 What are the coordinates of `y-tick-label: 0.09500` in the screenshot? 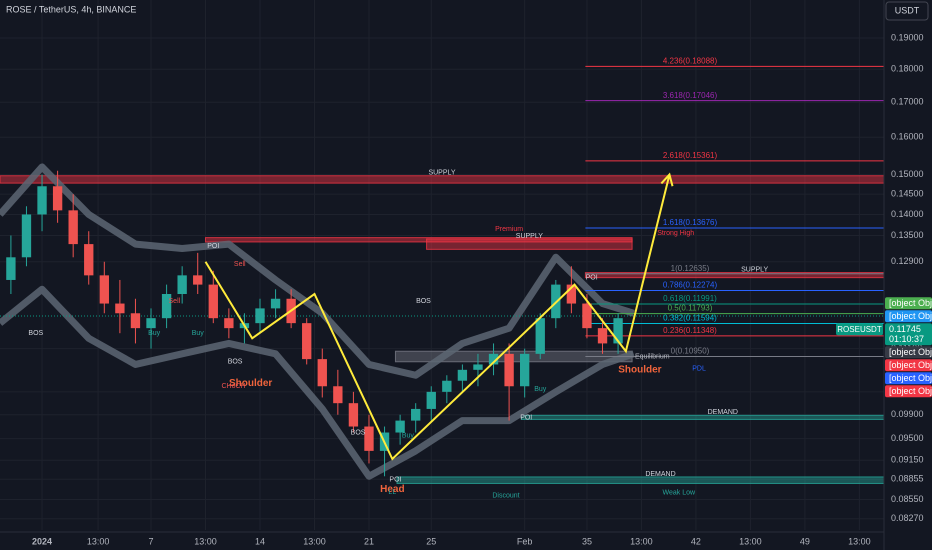 It's located at (907, 438).